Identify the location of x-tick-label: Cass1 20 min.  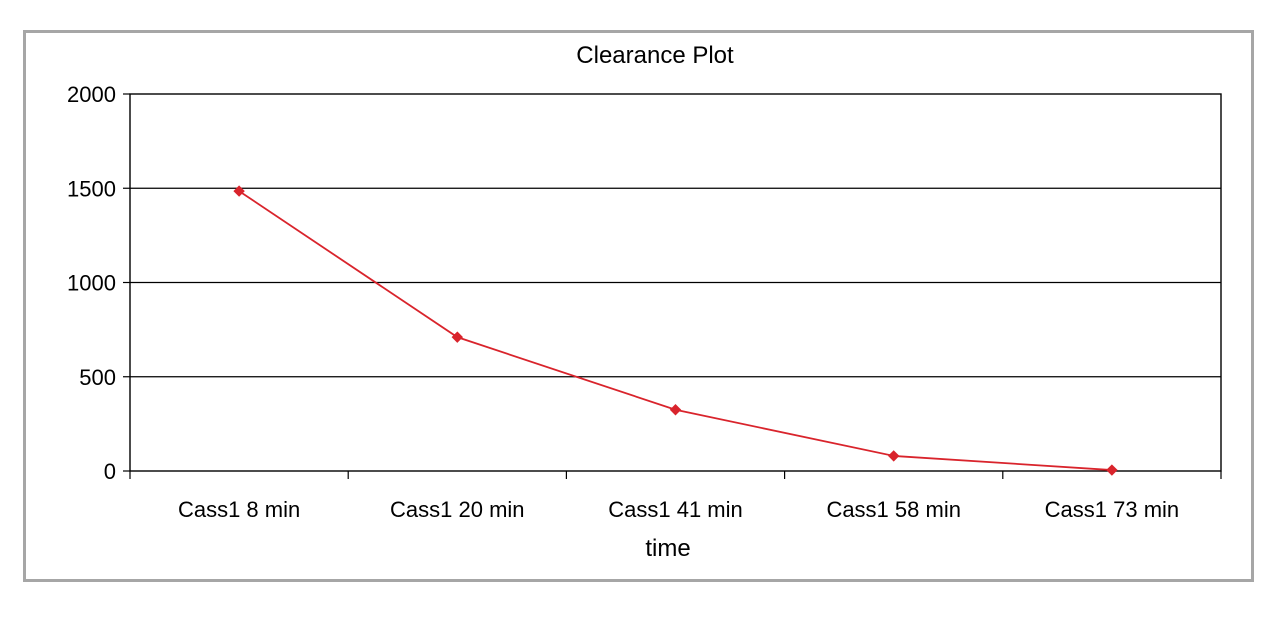
(457, 509).